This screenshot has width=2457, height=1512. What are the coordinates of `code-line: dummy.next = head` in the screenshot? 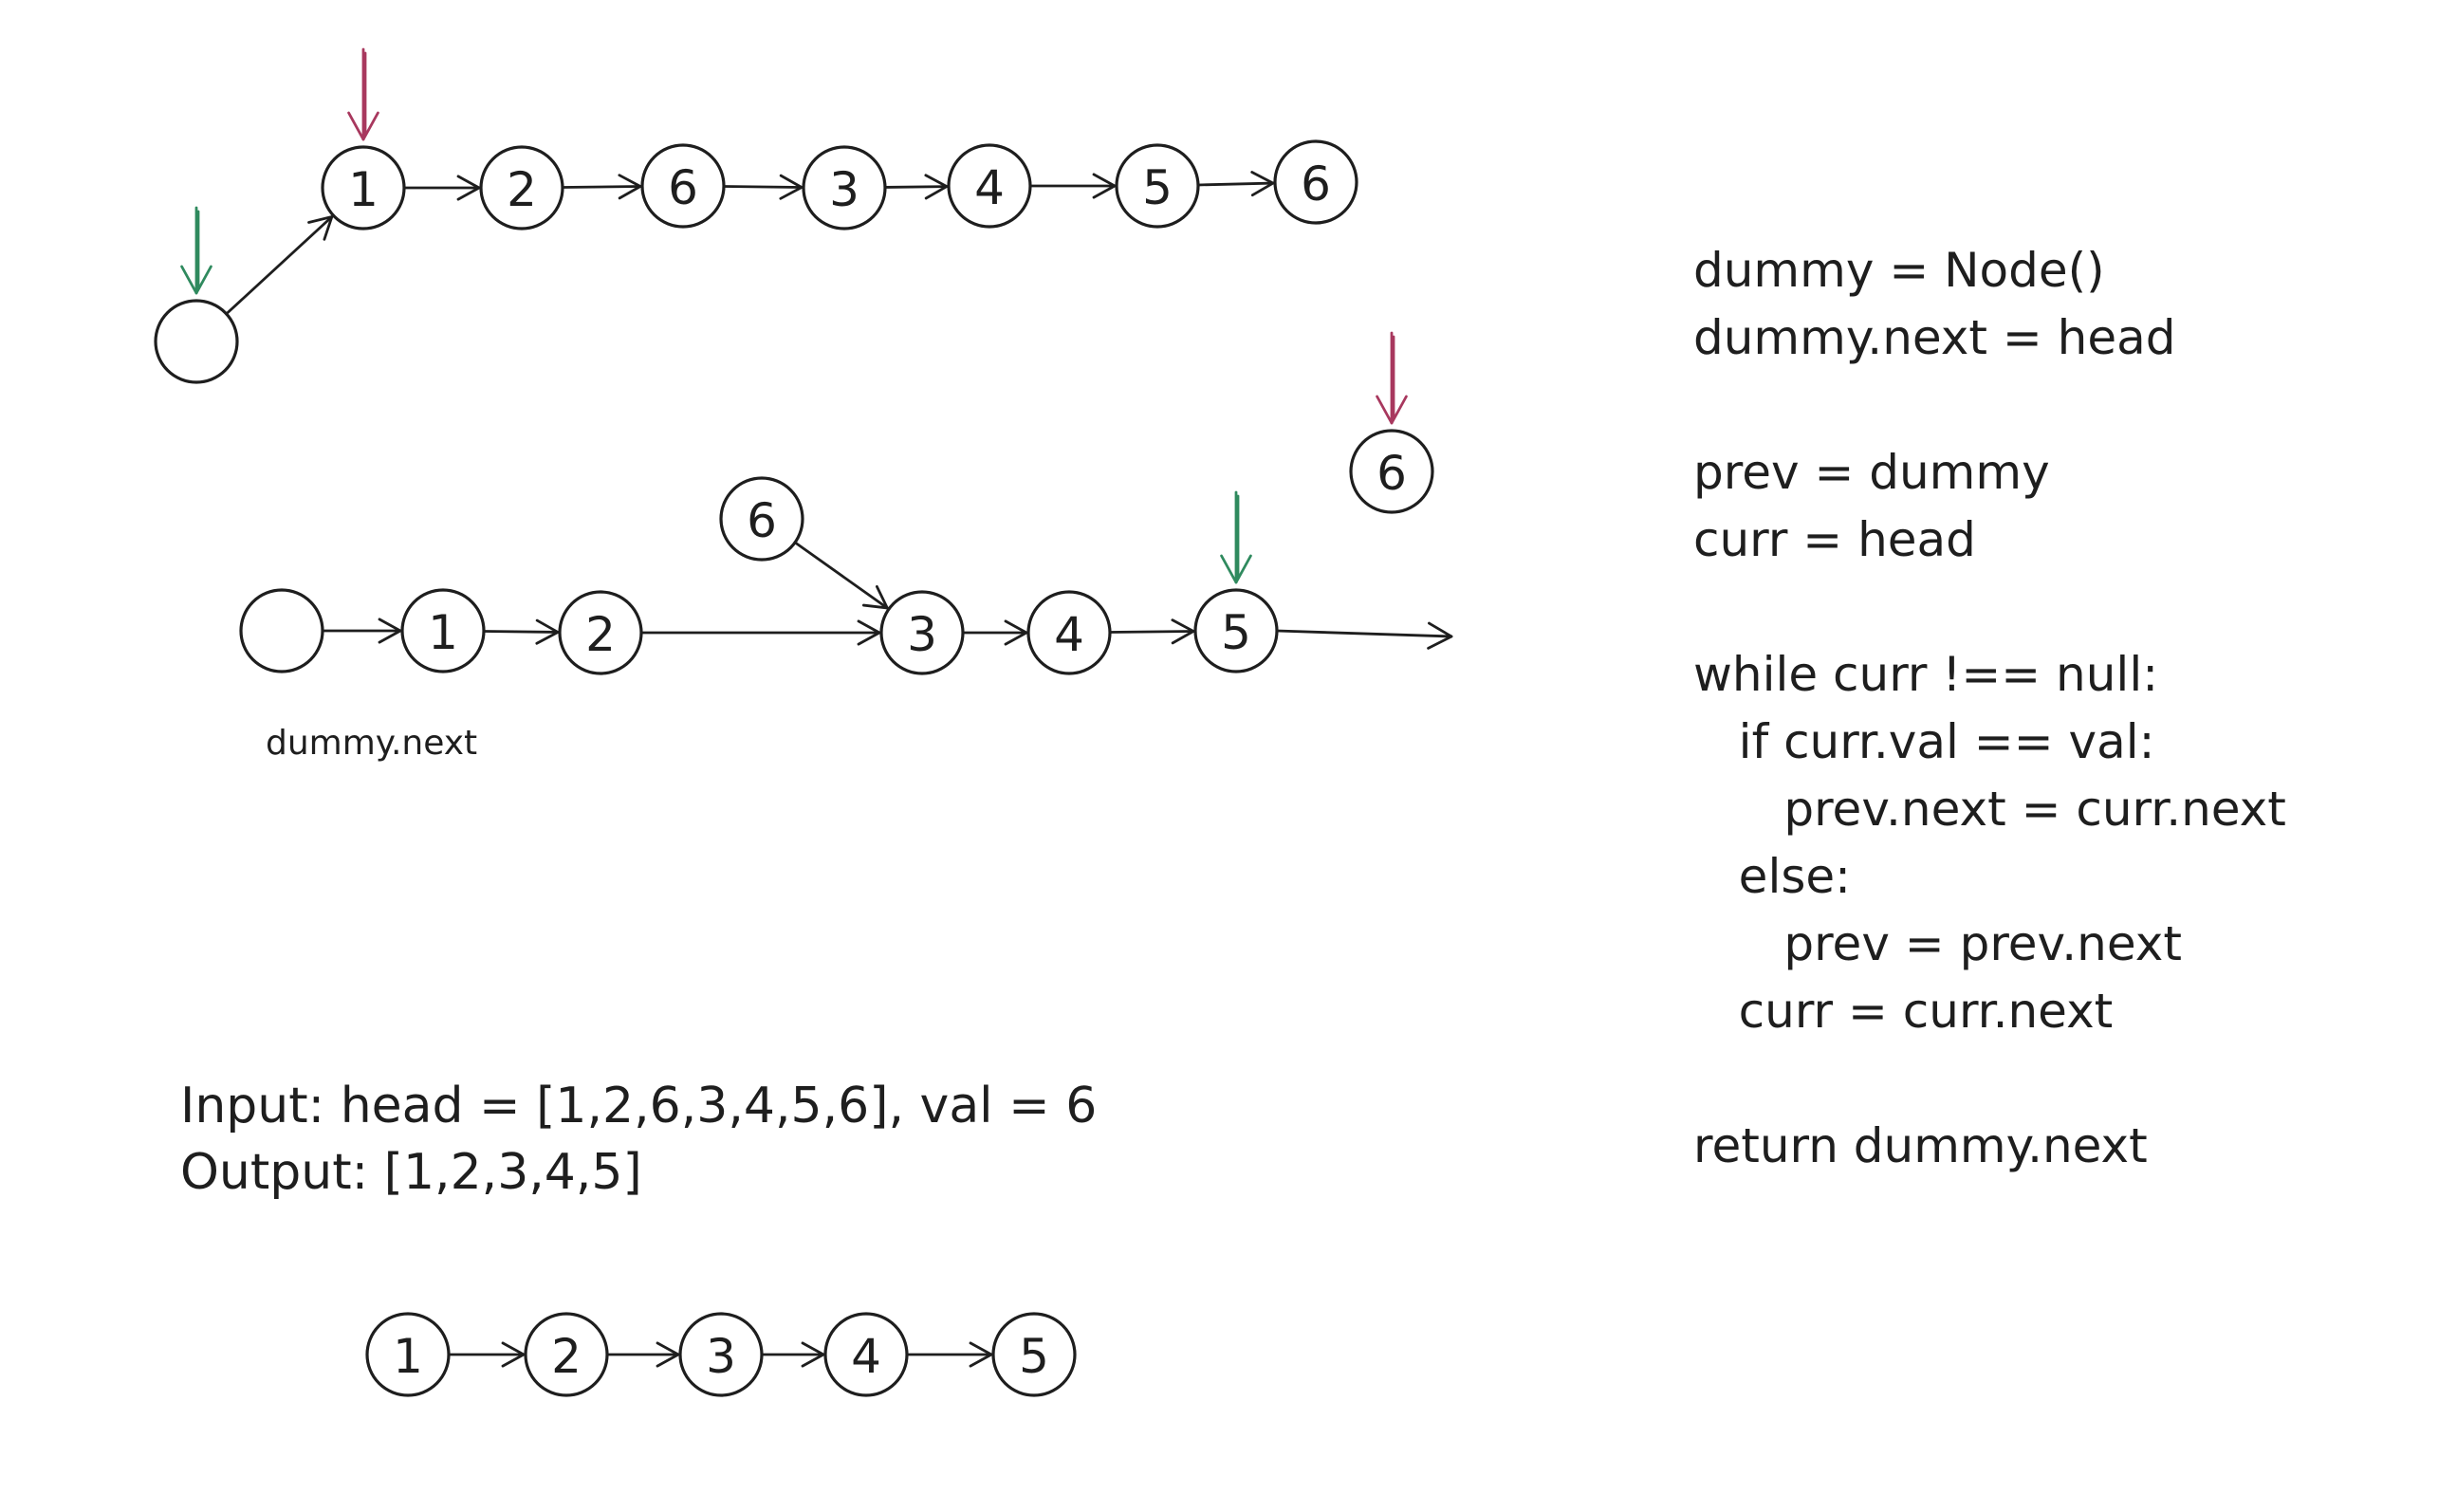 It's located at (1934, 337).